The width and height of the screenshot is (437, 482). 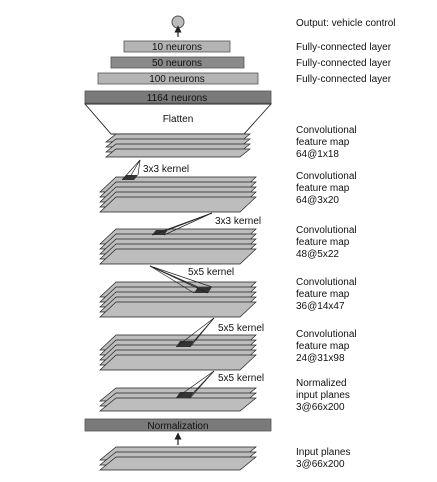 I want to click on normalization-label: Normalization, so click(x=177, y=426).